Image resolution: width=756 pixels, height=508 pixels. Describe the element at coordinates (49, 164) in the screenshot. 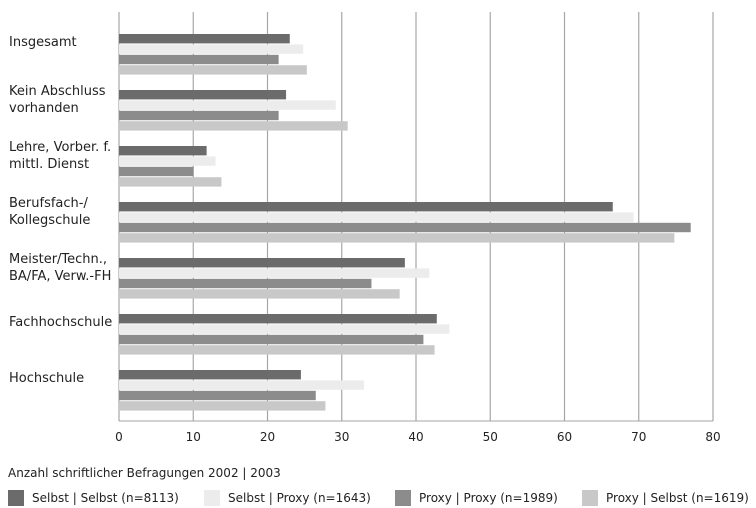

I see `category-label-2-line1: mittl. Dienst` at that location.